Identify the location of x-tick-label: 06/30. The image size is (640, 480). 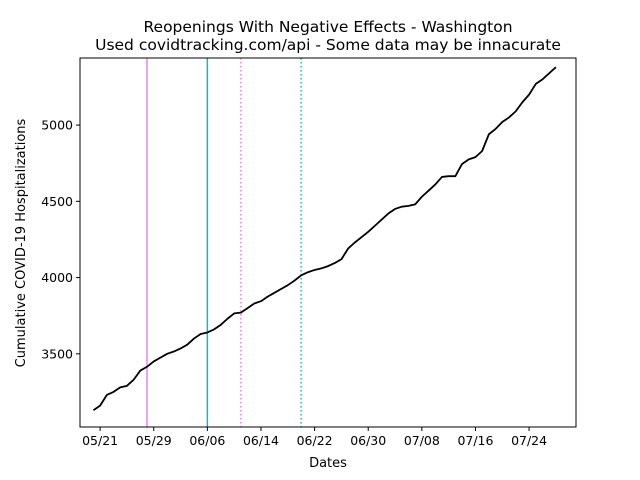
(368, 440).